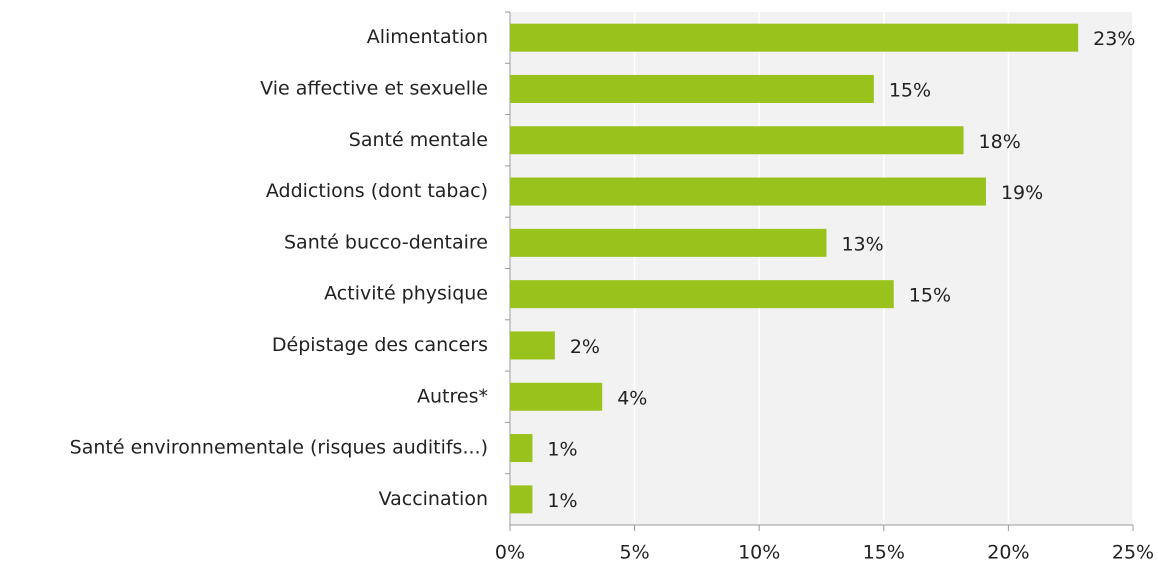 This screenshot has width=1158, height=571. What do you see at coordinates (862, 244) in the screenshot?
I see `data-label: 13%` at bounding box center [862, 244].